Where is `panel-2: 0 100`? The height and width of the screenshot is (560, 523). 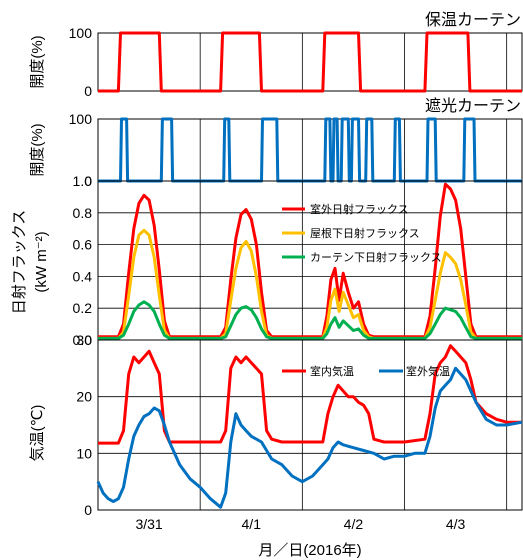 panel-2: 0 100 is located at coordinates (296, 150).